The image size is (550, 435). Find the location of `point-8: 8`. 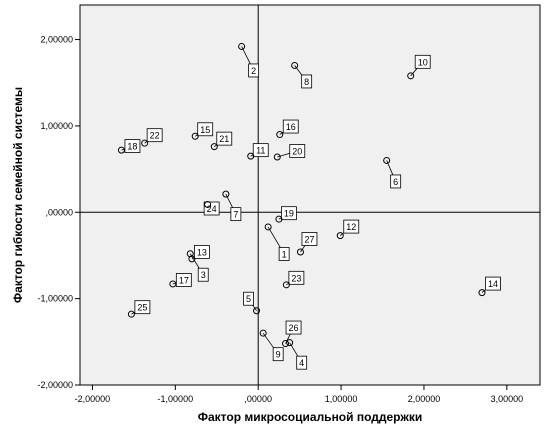

point-8: 8 is located at coordinates (302, 75).